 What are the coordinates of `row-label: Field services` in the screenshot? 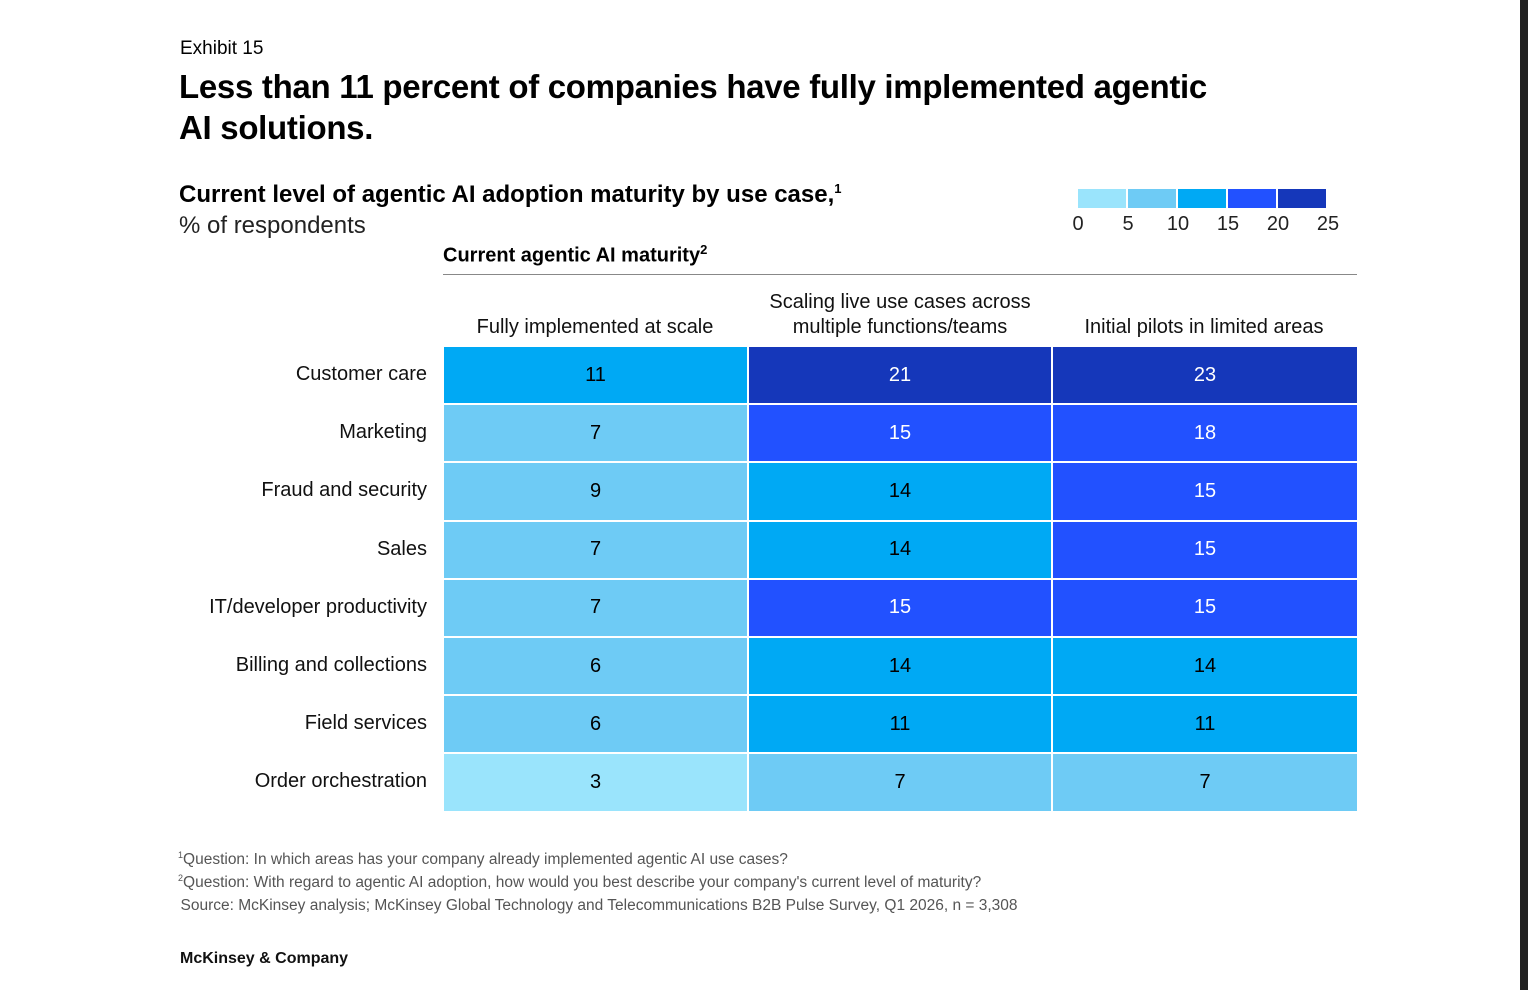 It's located at (365, 723).